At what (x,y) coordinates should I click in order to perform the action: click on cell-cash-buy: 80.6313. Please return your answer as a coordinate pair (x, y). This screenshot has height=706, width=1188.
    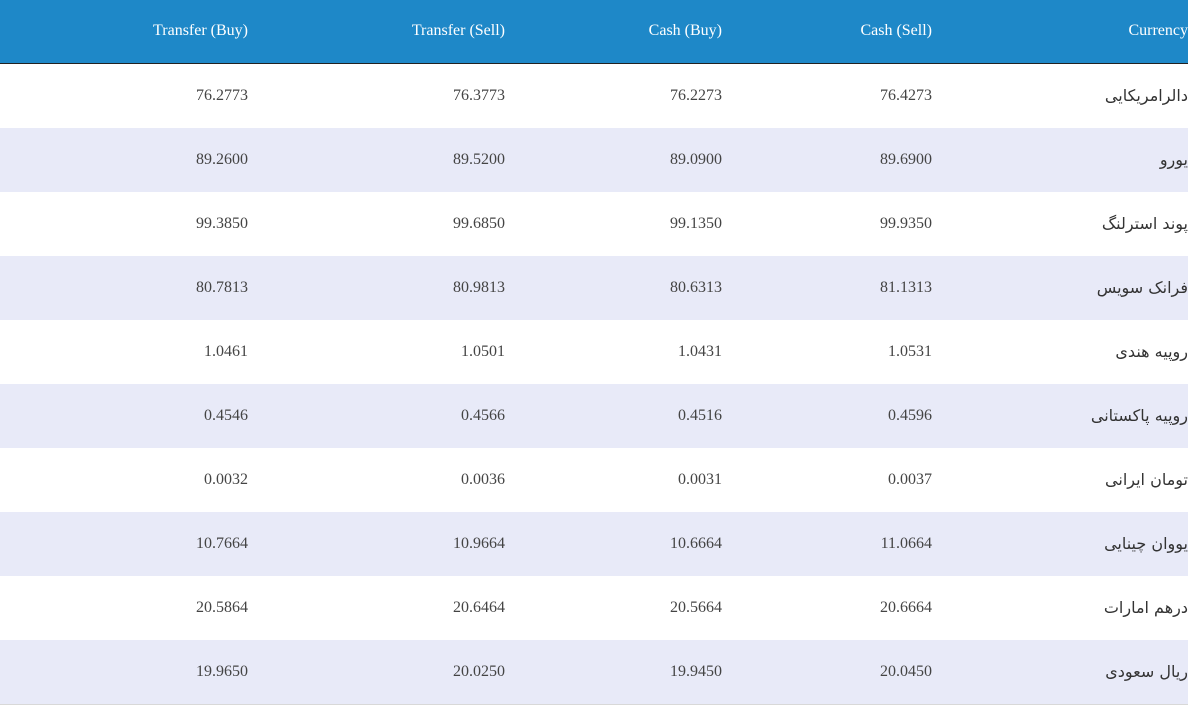
    Looking at the image, I should click on (696, 287).